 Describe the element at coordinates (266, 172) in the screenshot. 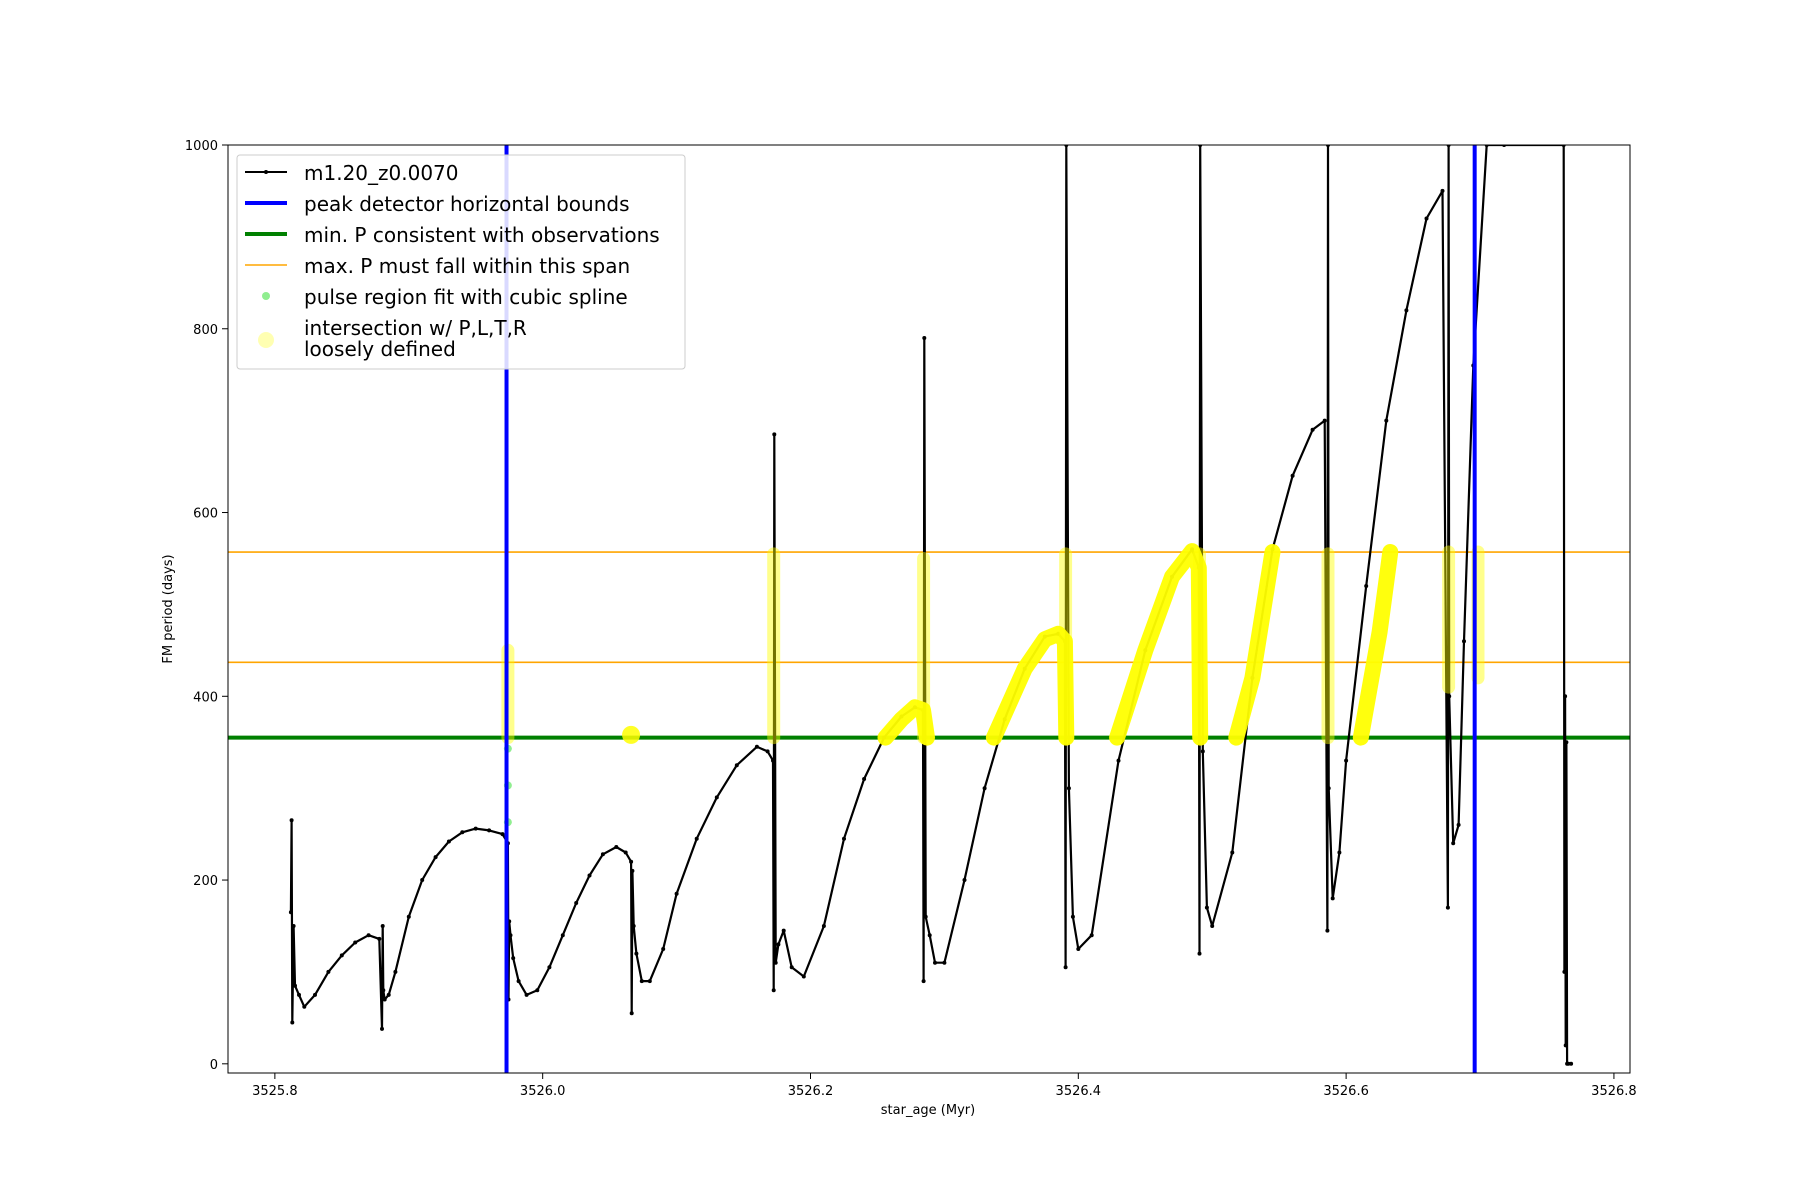

I see `legend-track-marker` at that location.